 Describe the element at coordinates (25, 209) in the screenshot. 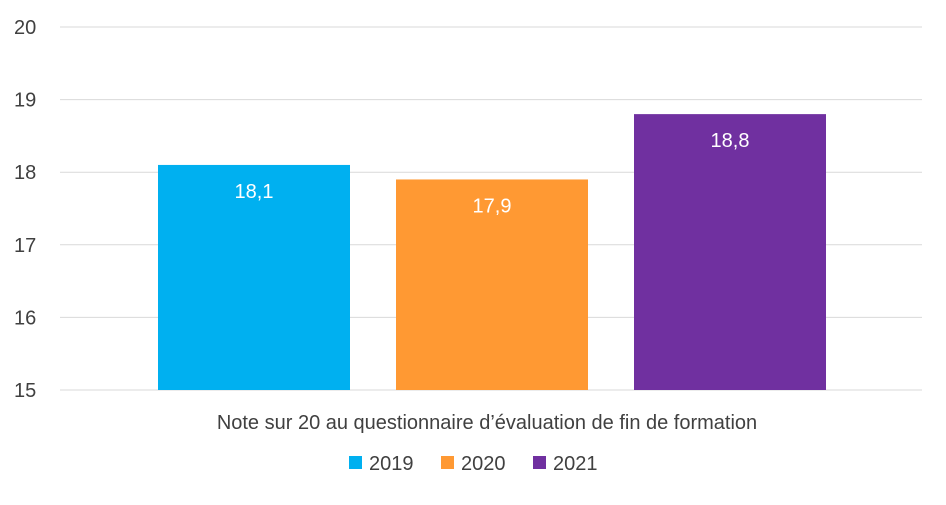

I see `y-axis-tick-labels: 15 16 17 18 19 20` at that location.